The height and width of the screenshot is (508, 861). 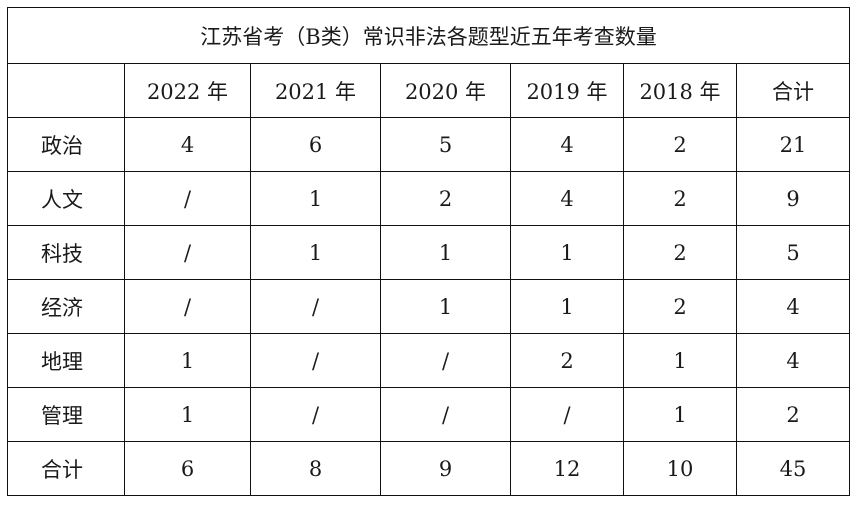 I want to click on table-cell: 10, so click(x=680, y=468).